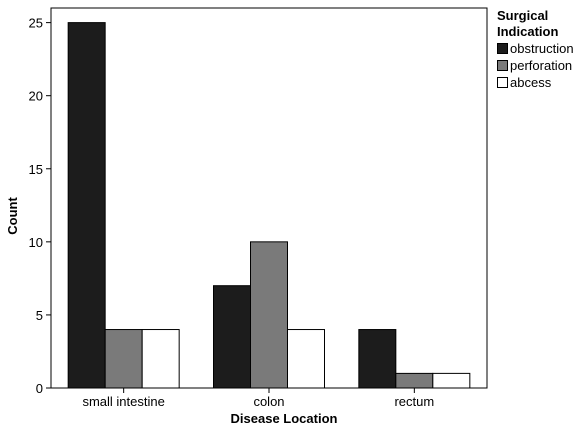 The height and width of the screenshot is (430, 584). I want to click on legend-label: perforation, so click(541, 65).